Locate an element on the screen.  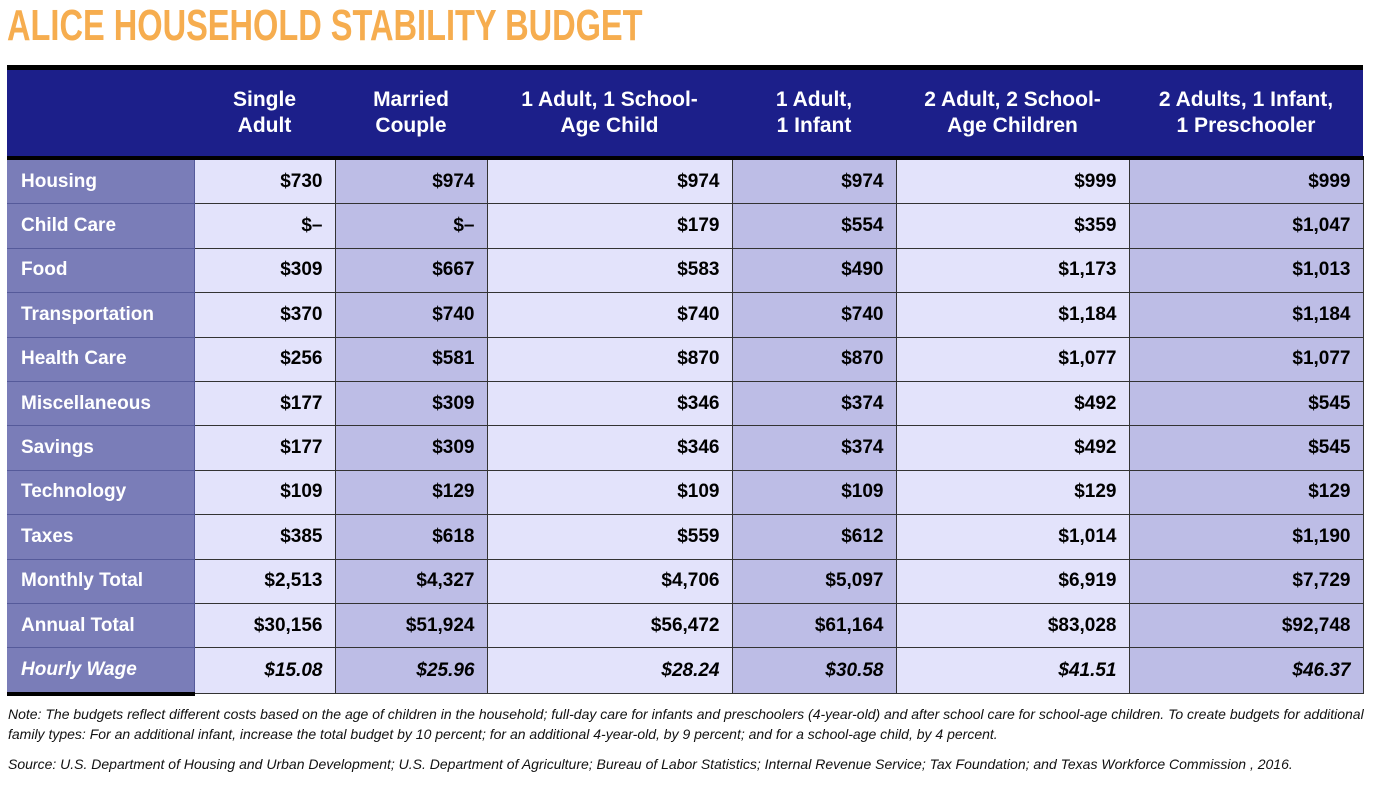
table-cell: $618 is located at coordinates (411, 537).